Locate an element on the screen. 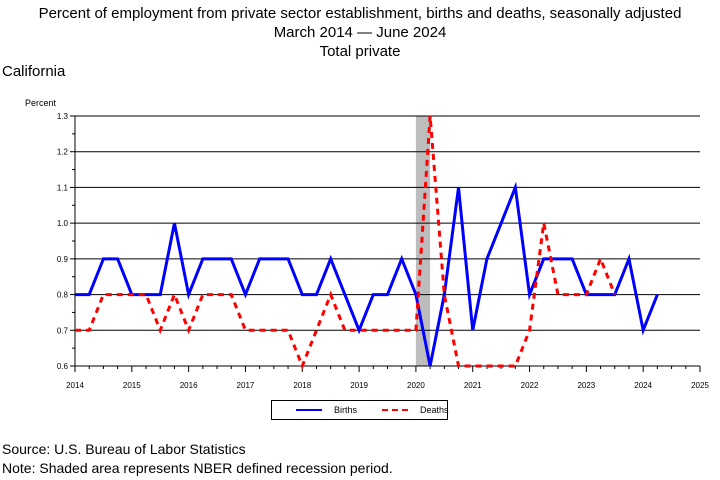  x-tick-label: 2025 is located at coordinates (700, 385).